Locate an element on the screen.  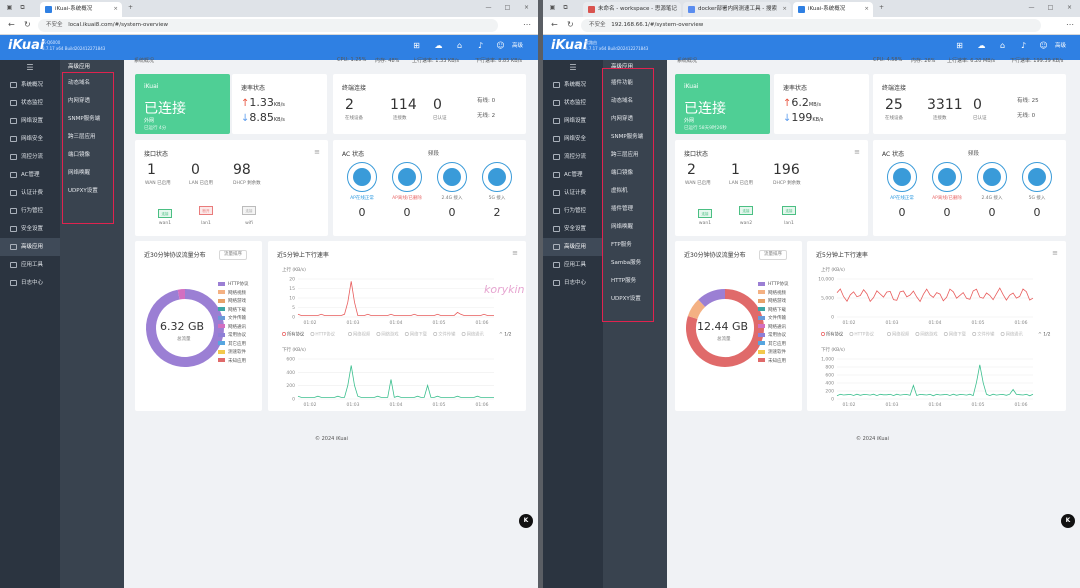
submenu-item-2: 内网穿透 is located at coordinates (622, 119).